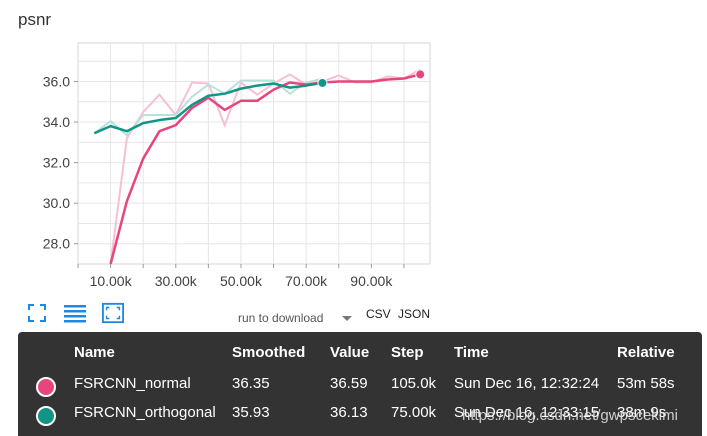  Describe the element at coordinates (56, 122) in the screenshot. I see `y-tick-label: 34.0` at that location.